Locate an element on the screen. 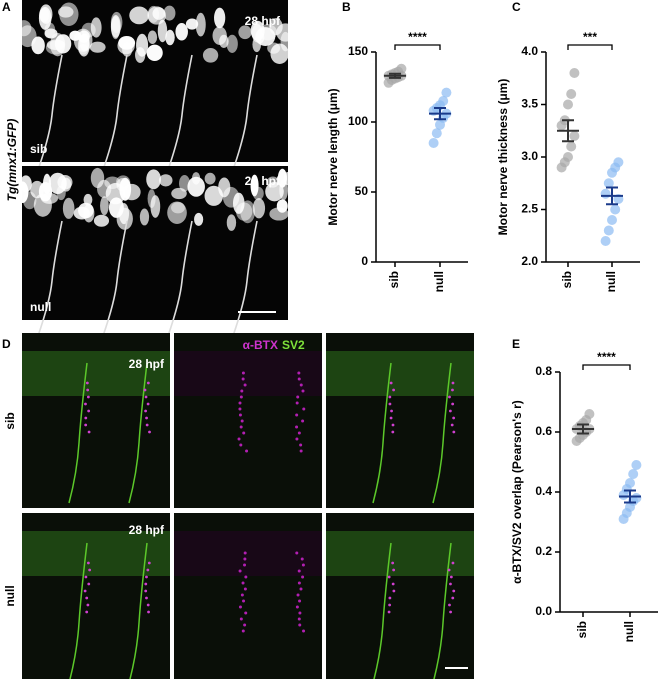  significance-label: **** is located at coordinates (606, 357).